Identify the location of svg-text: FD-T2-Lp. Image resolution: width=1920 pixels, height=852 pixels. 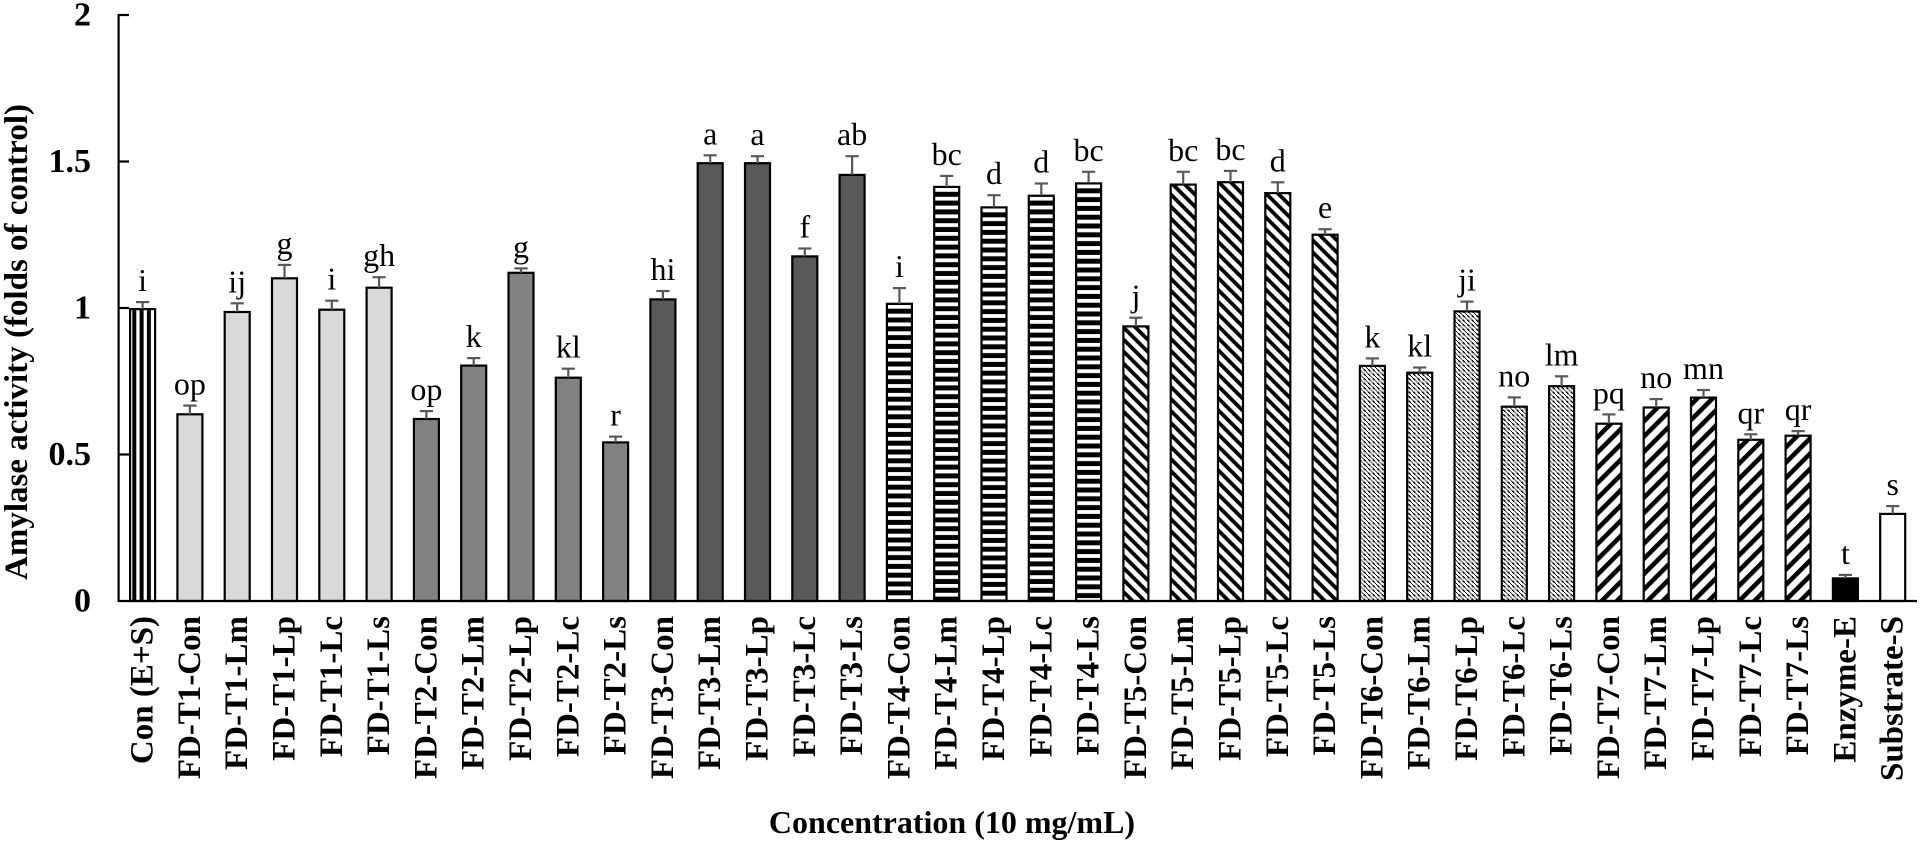
(521, 688).